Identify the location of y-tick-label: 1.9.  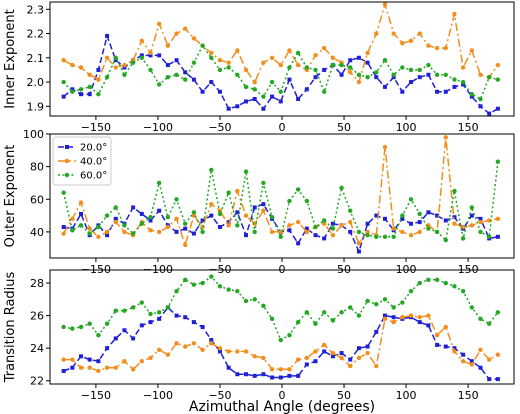
(36, 106).